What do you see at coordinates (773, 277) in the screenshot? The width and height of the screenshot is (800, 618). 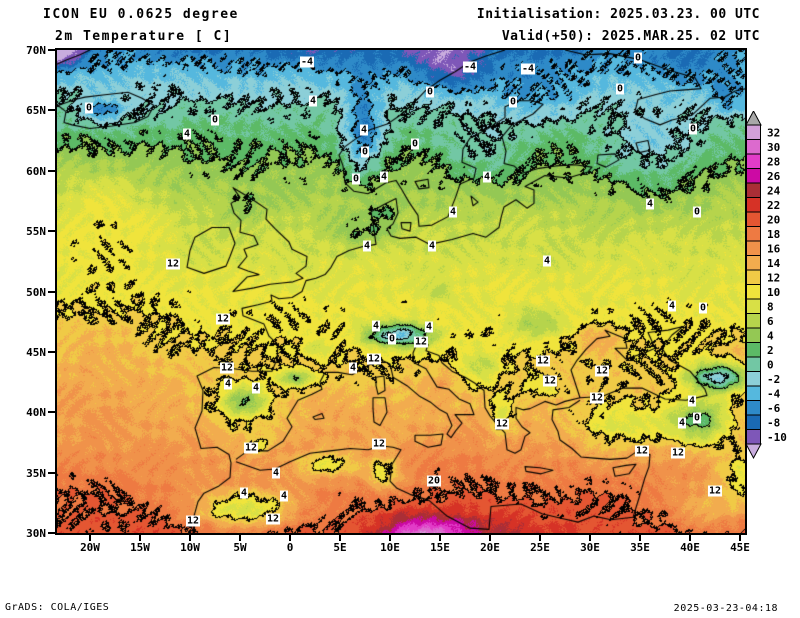 I see `colorbar-tick-label: 12` at bounding box center [773, 277].